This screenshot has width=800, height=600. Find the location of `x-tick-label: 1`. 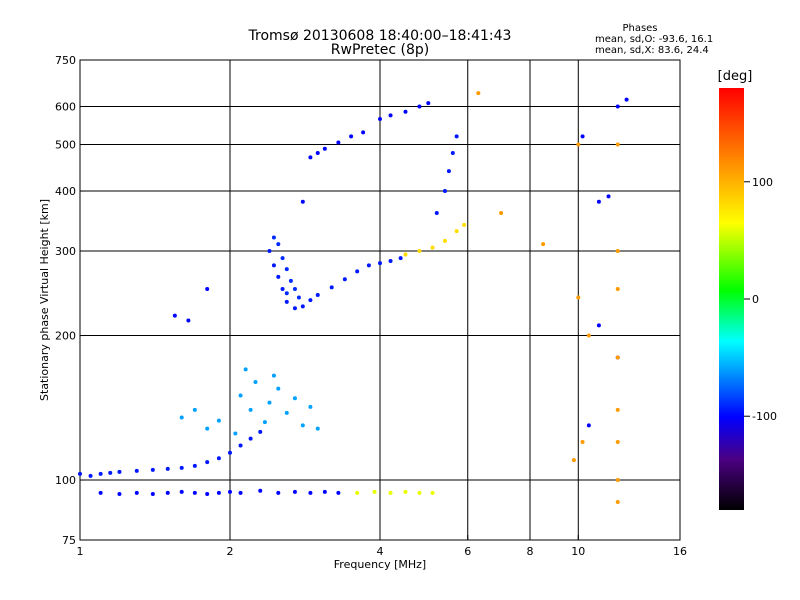

x-tick-label: 1 is located at coordinates (80, 551).